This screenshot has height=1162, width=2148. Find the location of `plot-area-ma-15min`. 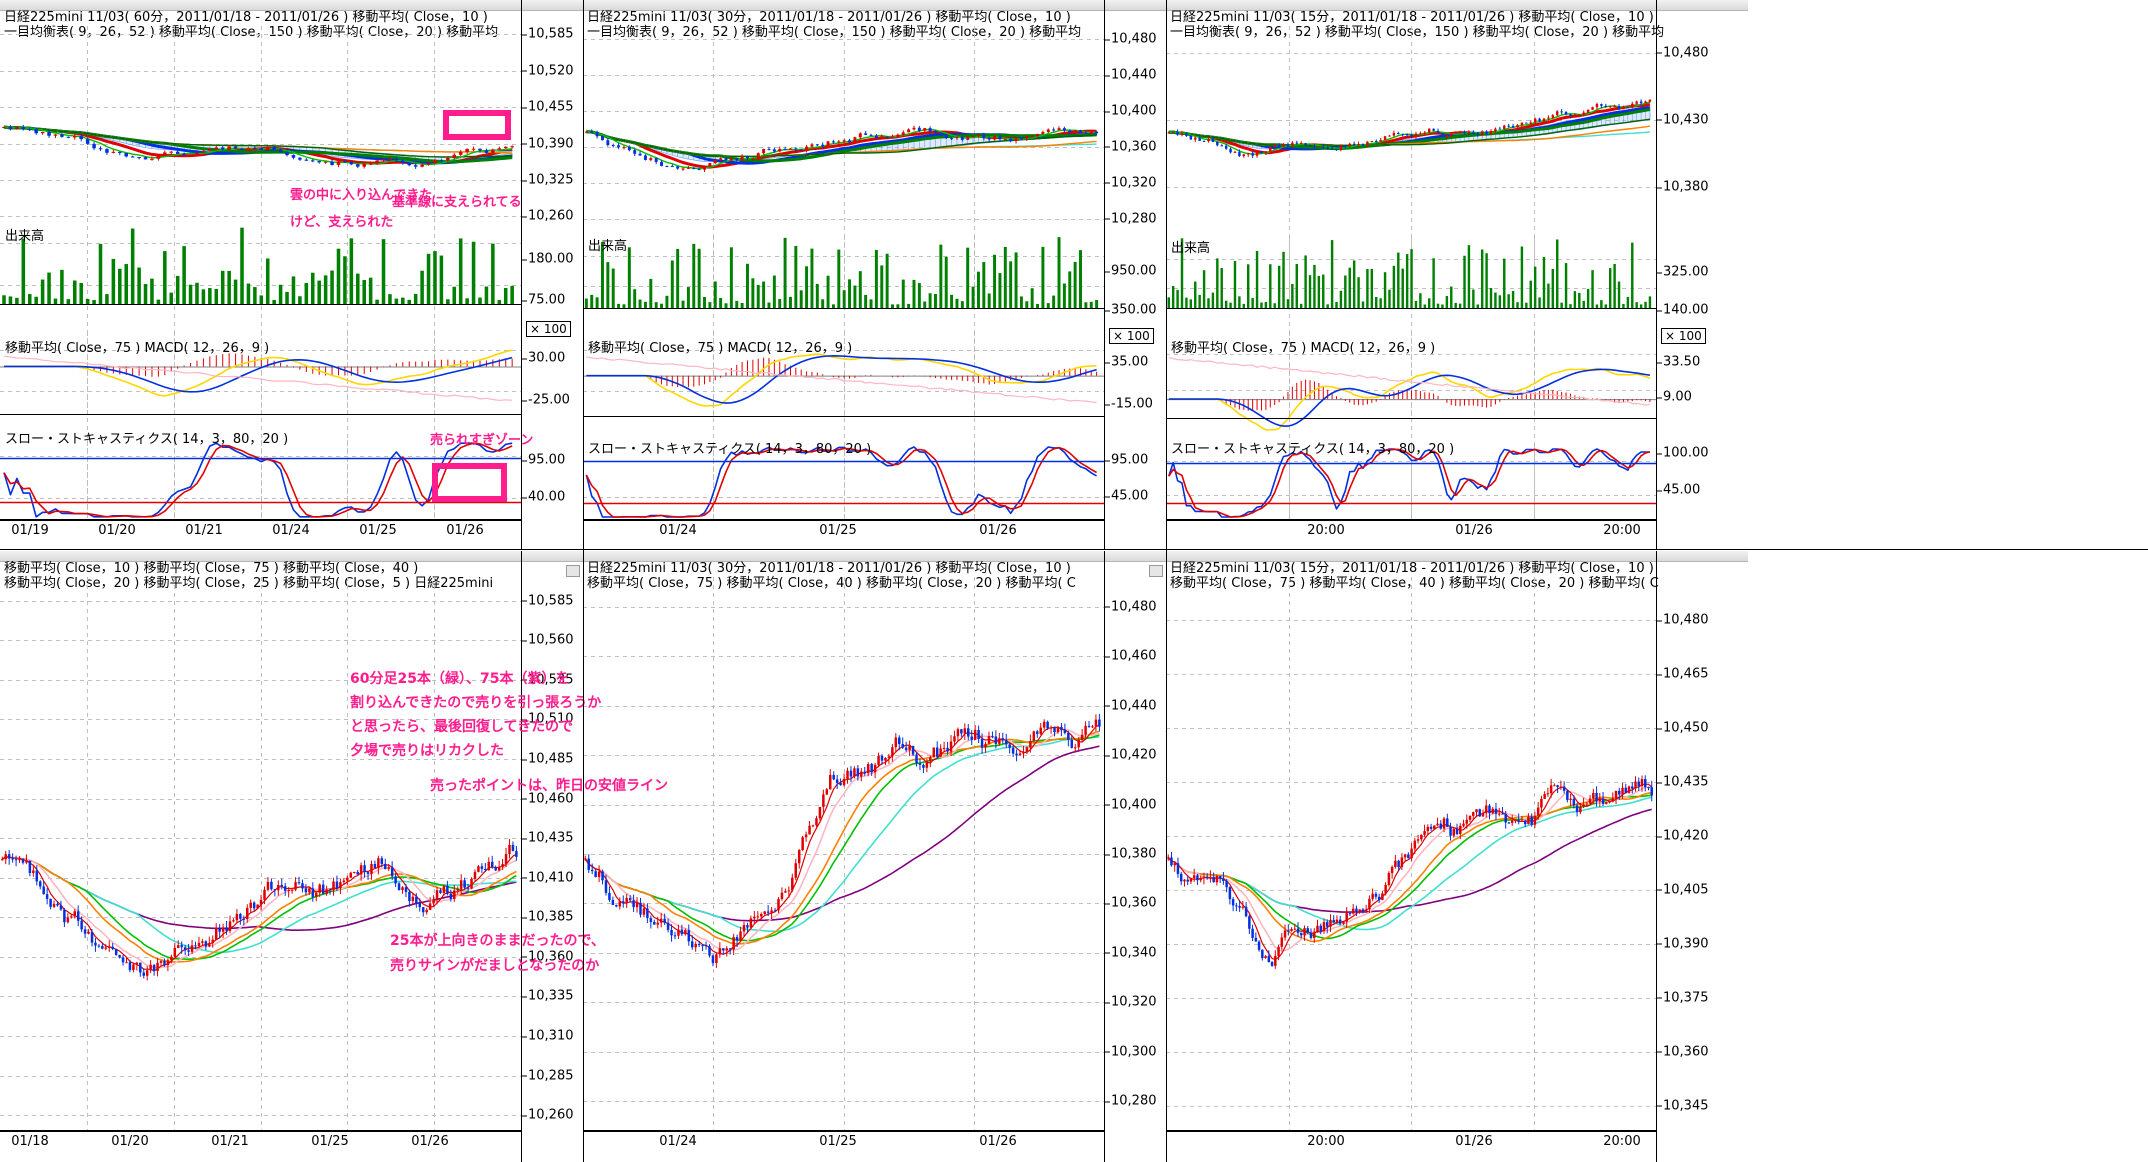

plot-area-ma-15min is located at coordinates (1411, 854).